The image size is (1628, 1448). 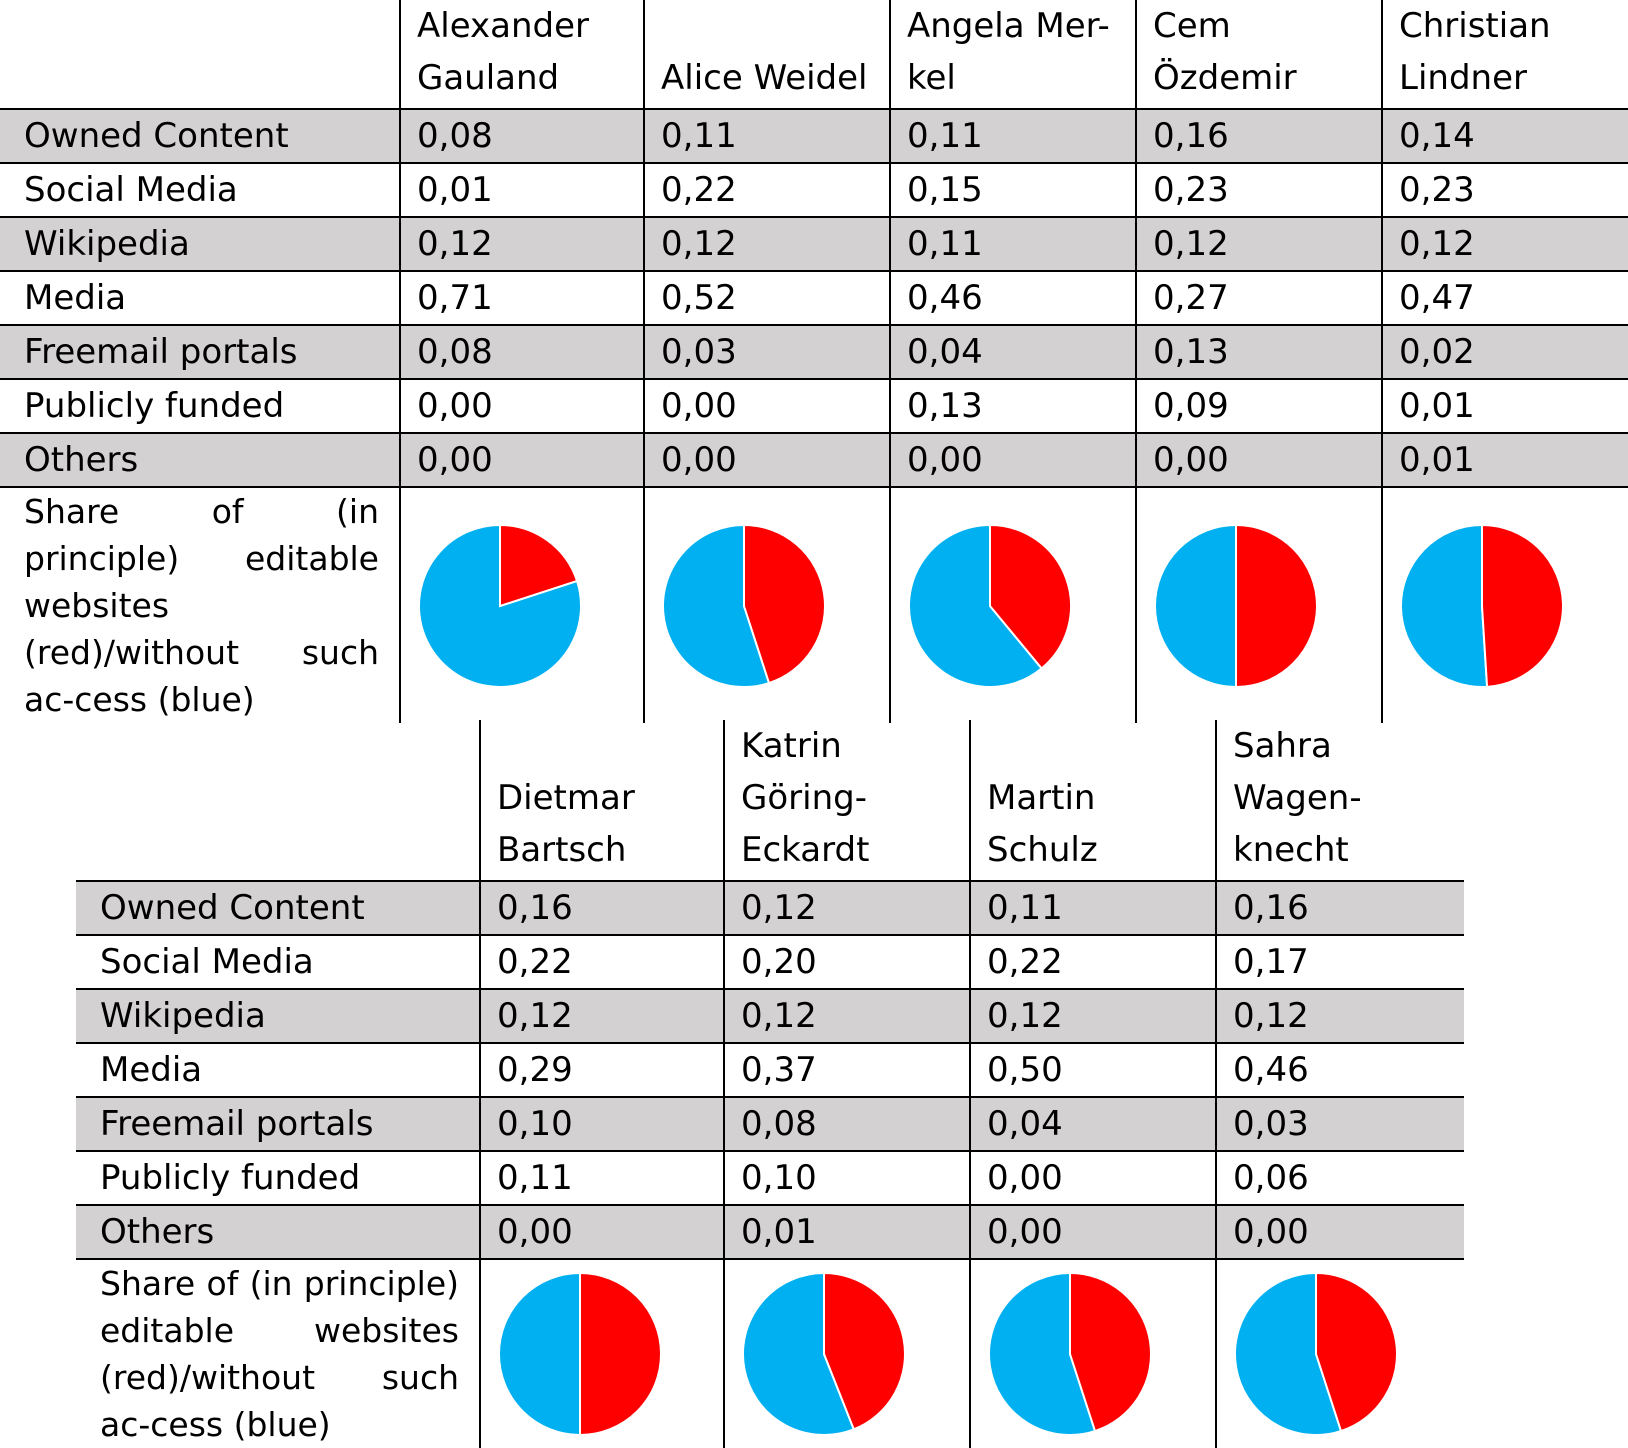 I want to click on column-header: Alice Weidel, so click(x=766, y=55).